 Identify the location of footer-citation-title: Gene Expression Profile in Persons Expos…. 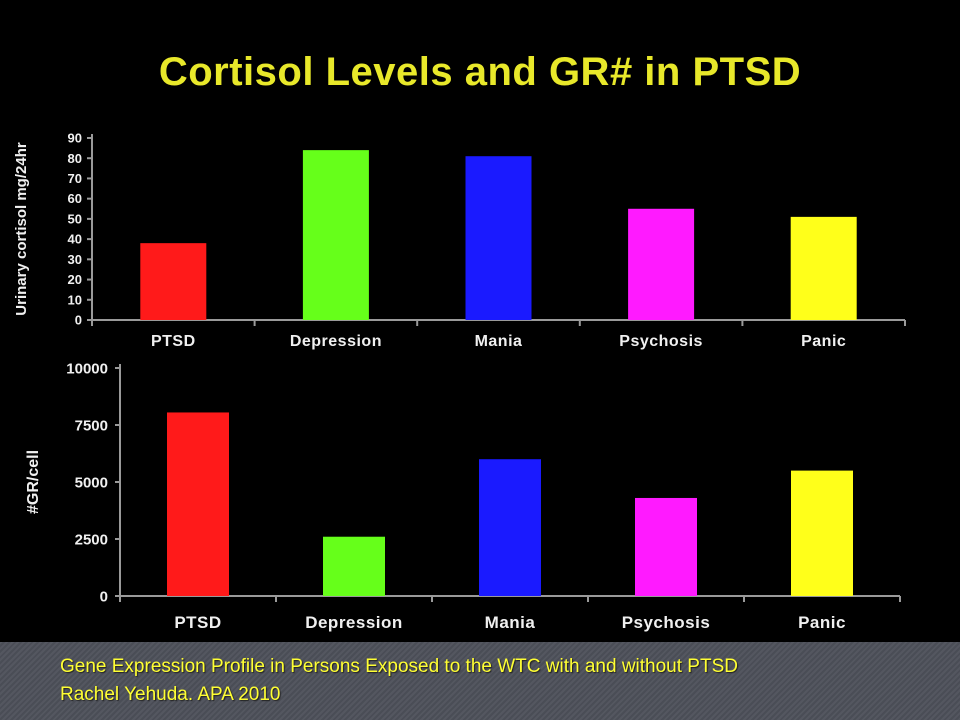
(399, 666).